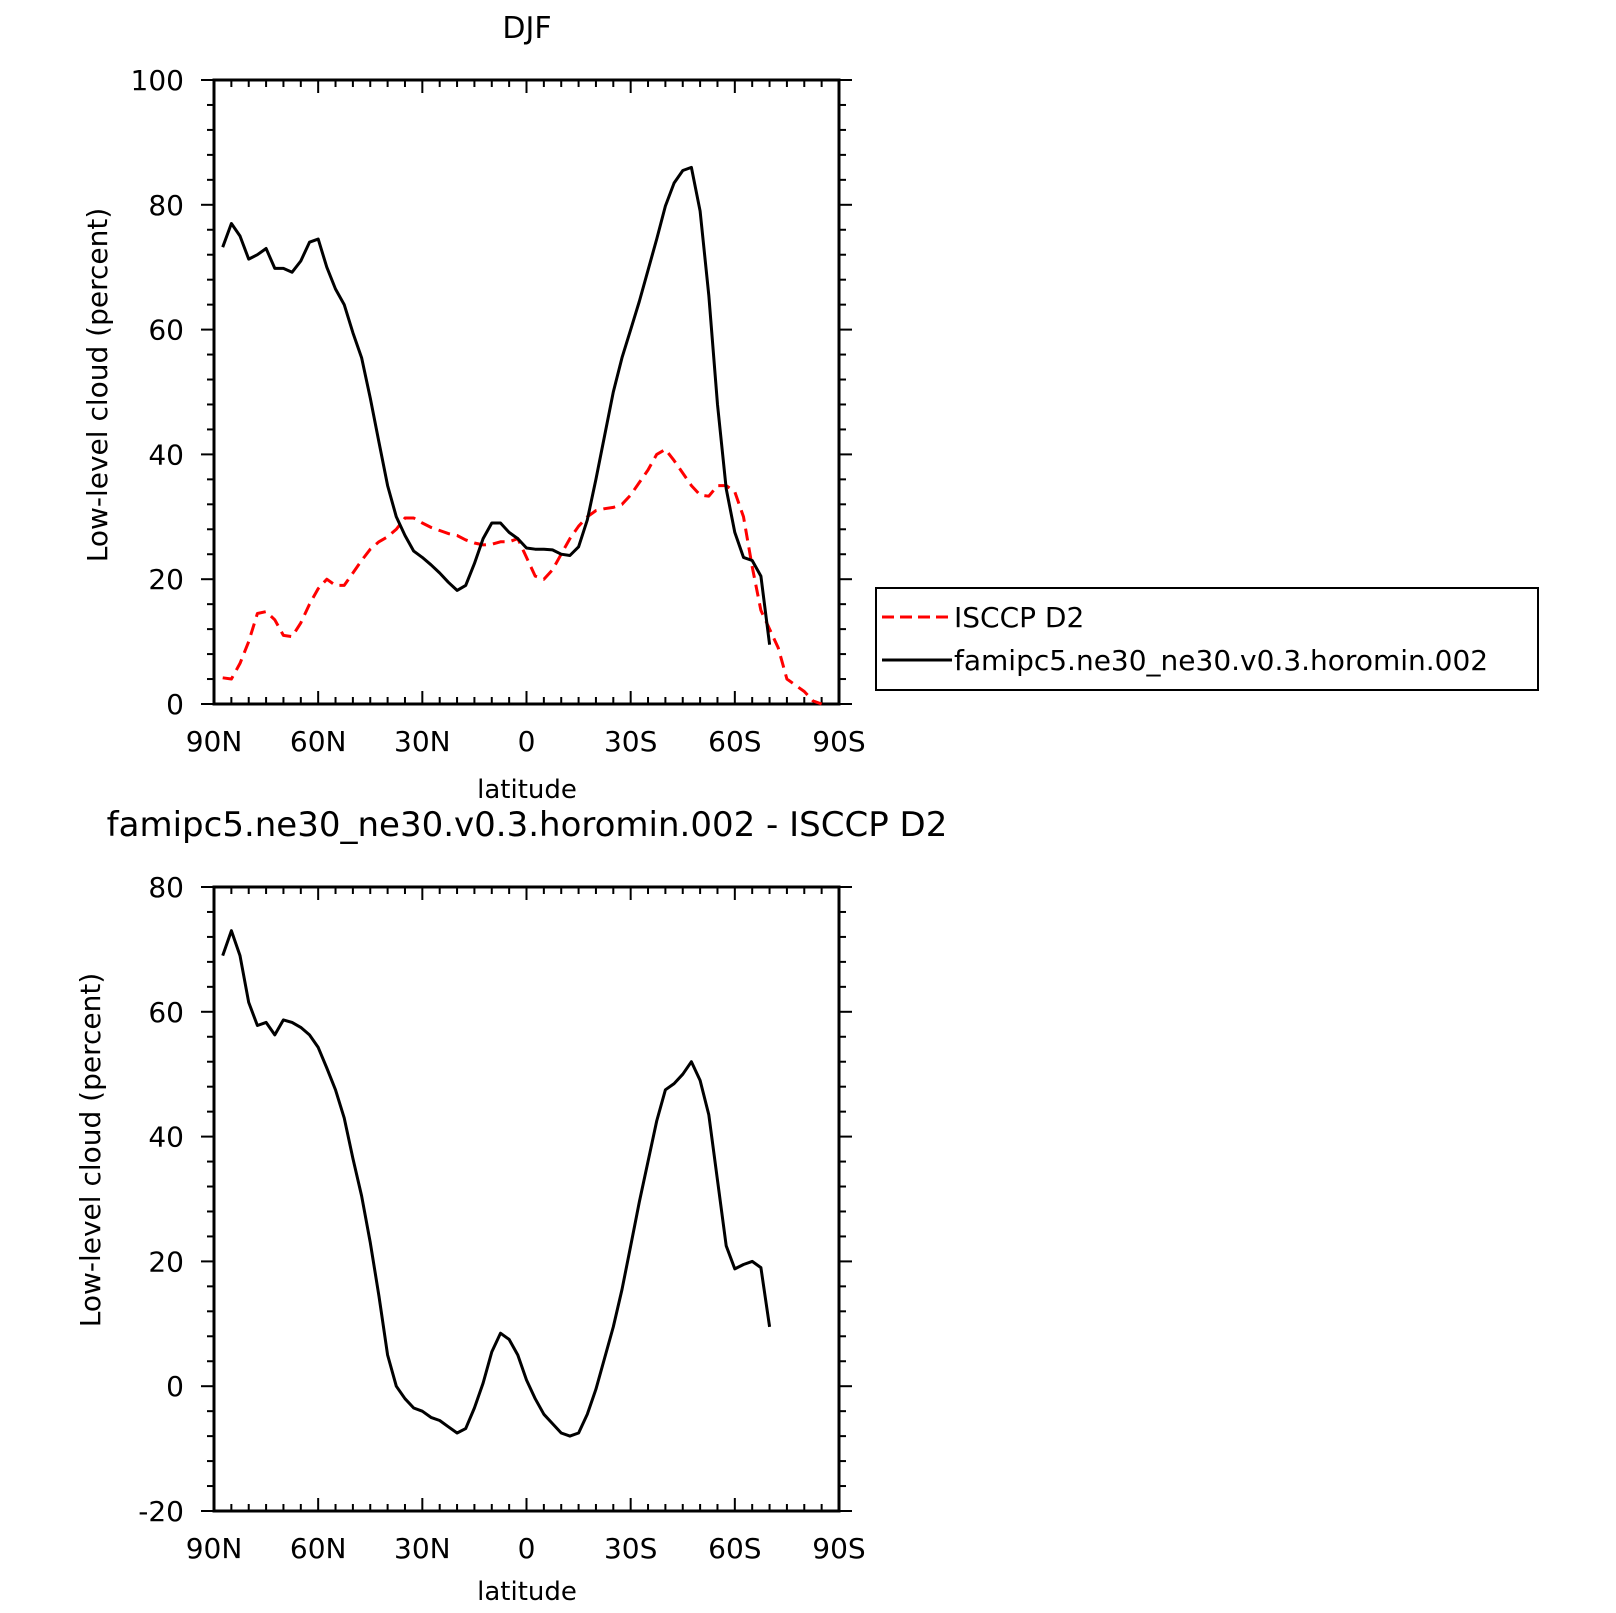  I want to click on y-tick-label: 100, so click(157, 80).